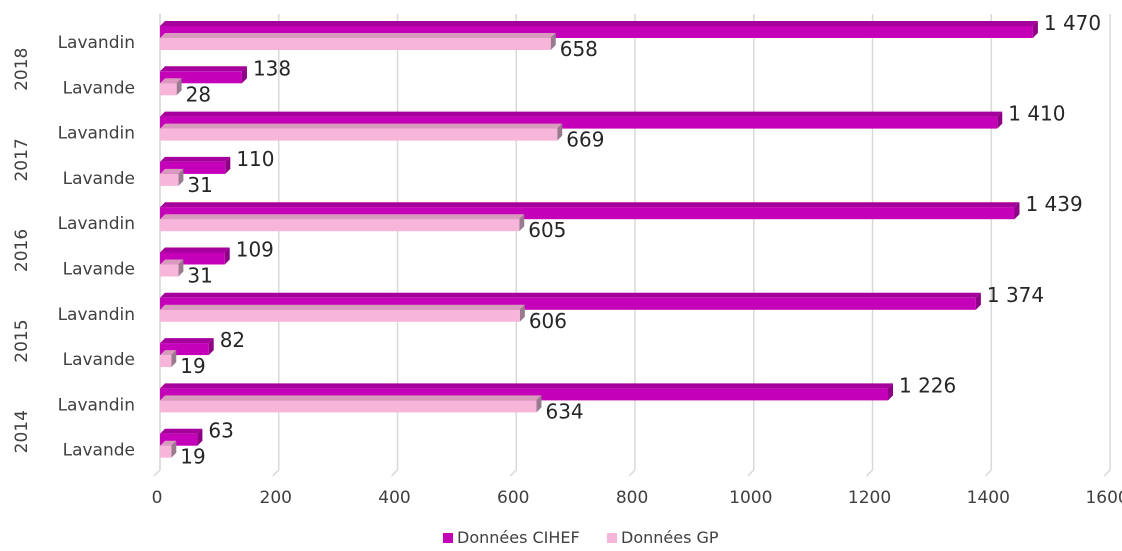 The height and width of the screenshot is (551, 1122). Describe the element at coordinates (272, 68) in the screenshot. I see `data-label-cihef: 138` at that location.